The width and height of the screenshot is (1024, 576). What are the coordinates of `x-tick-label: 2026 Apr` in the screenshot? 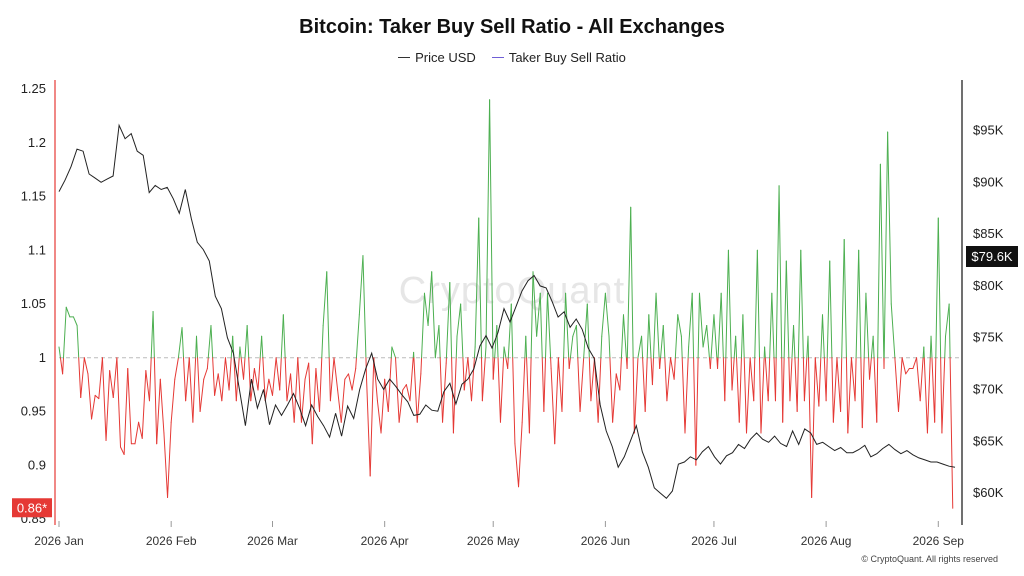 It's located at (385, 541).